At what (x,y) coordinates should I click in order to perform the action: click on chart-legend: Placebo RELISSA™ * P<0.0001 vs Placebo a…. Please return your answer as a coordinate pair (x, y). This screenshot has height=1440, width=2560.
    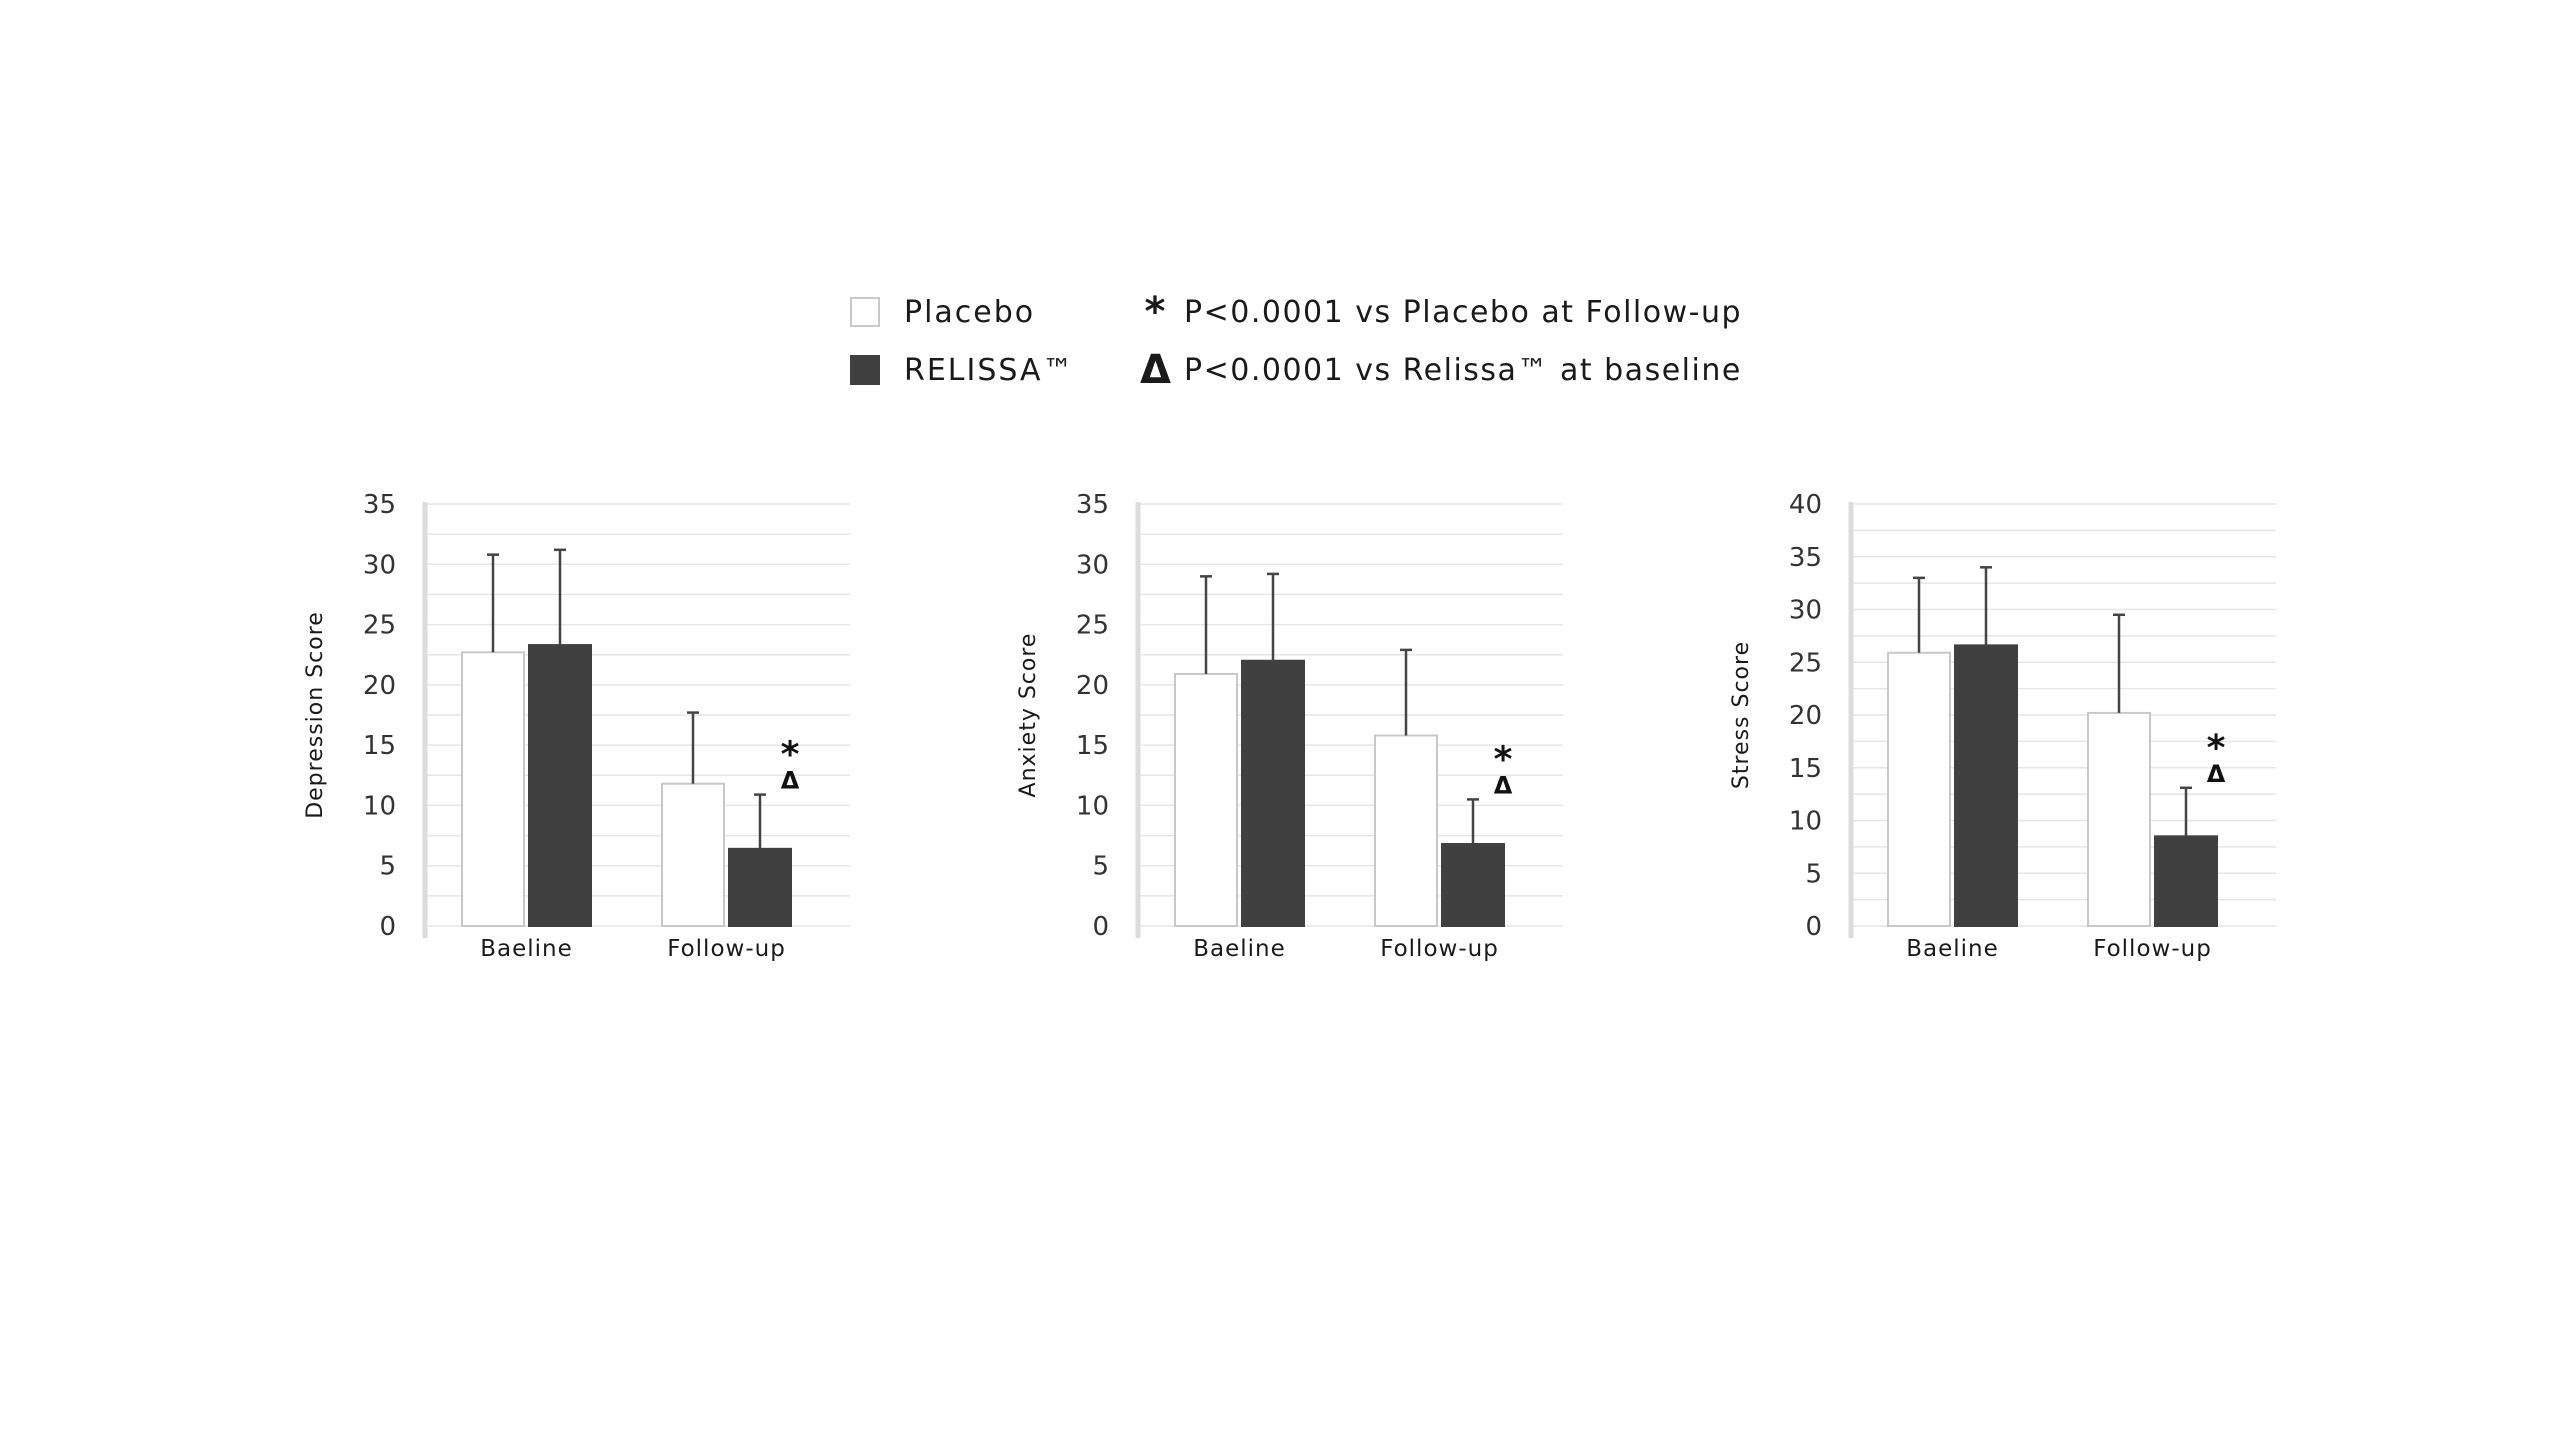
    Looking at the image, I should click on (1300, 347).